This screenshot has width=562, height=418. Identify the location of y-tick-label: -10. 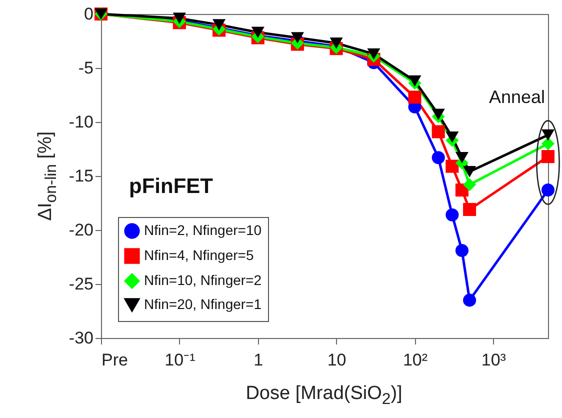
(81, 122).